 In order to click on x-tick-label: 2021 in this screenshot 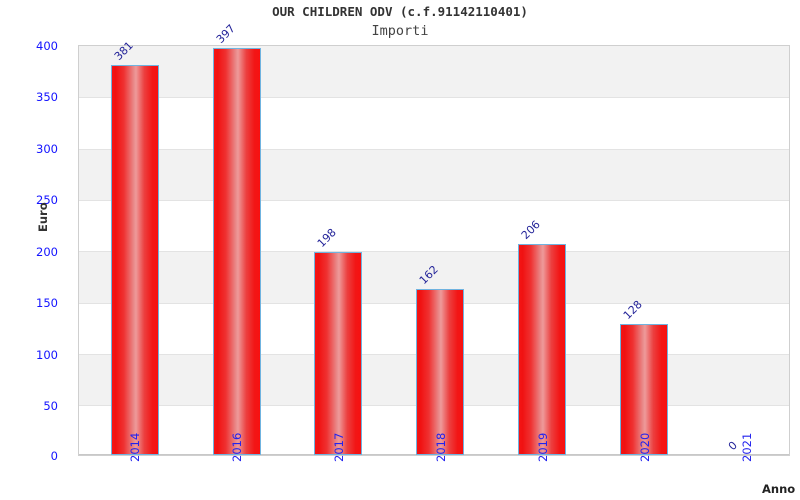, I will do `click(747, 447)`.